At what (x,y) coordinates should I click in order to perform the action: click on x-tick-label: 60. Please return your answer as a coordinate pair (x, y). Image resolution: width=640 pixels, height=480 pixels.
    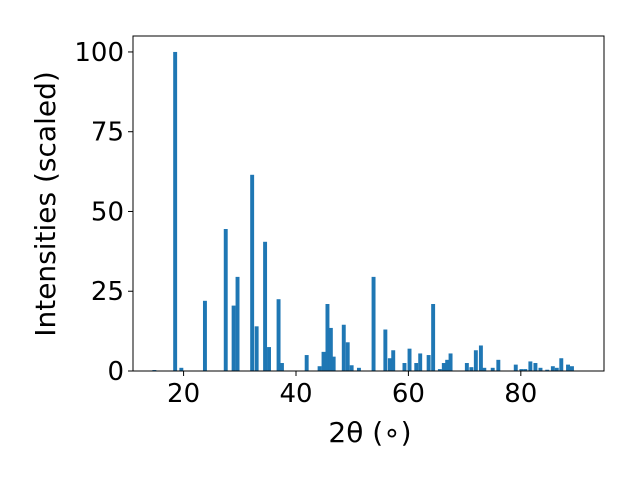
    Looking at the image, I should click on (408, 394).